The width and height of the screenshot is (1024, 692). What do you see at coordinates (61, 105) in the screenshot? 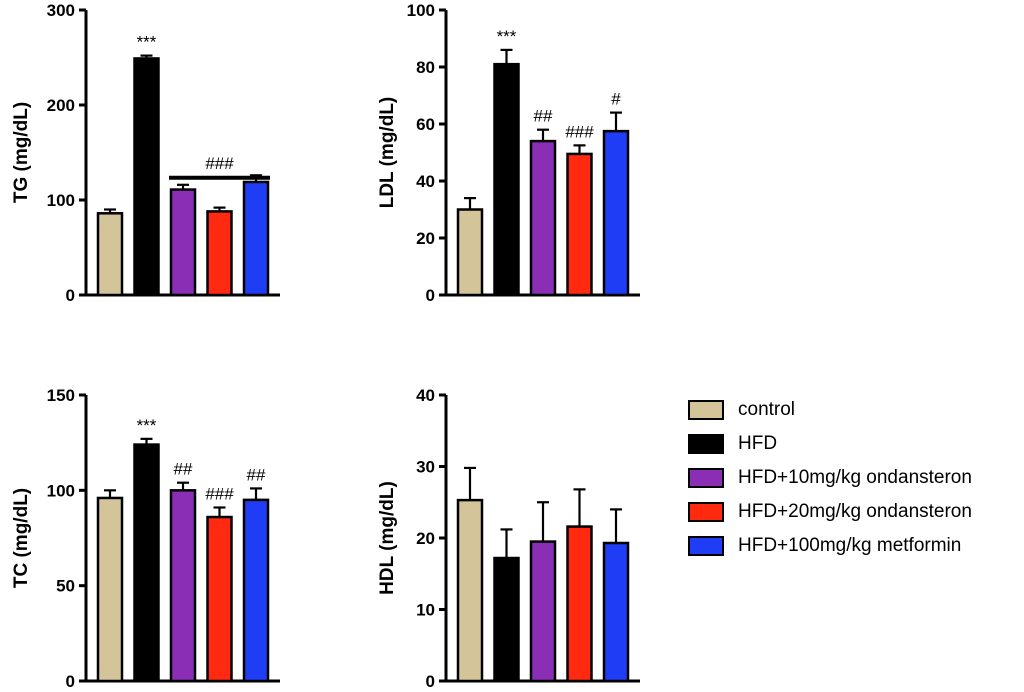
I see `y-tick-label-tg-2: 200` at bounding box center [61, 105].